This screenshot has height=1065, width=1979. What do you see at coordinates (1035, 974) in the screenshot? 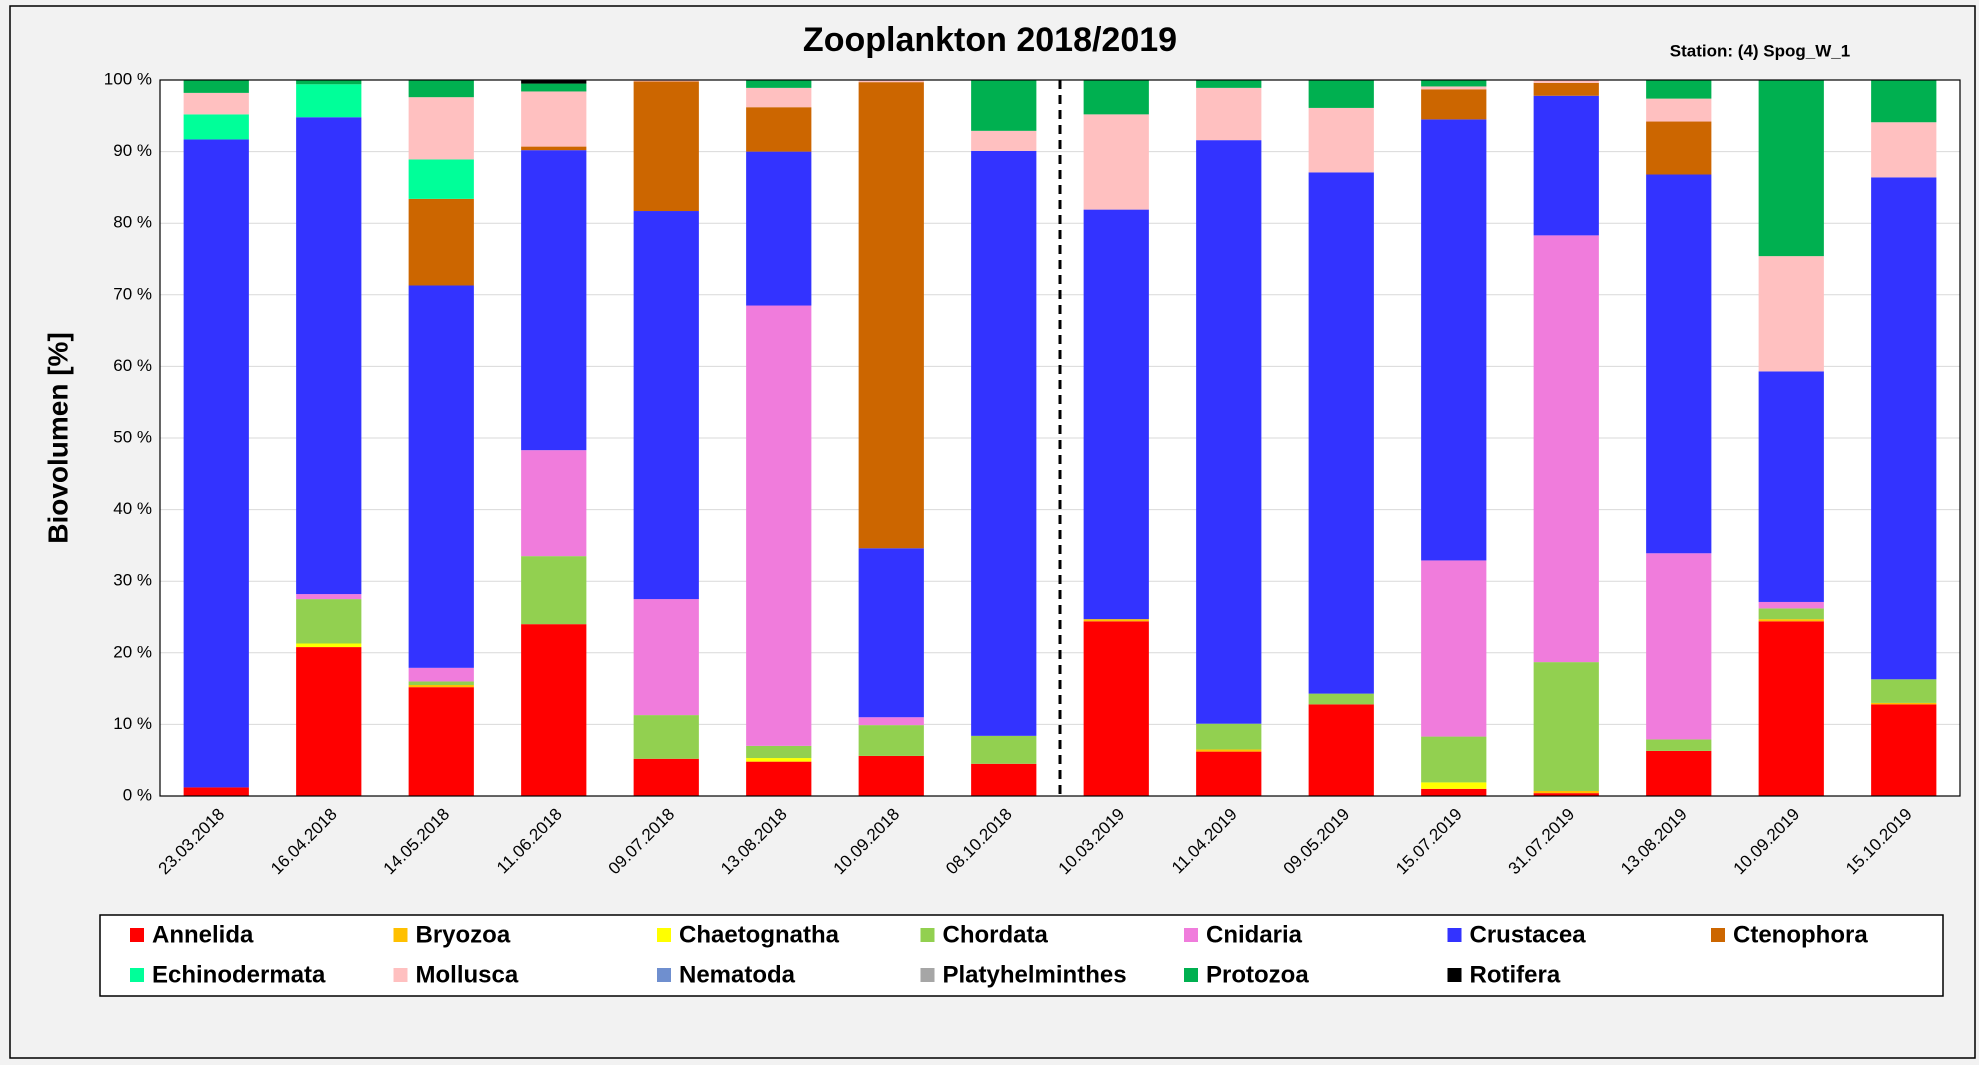
I see `legend-label: Platyhelminthes` at bounding box center [1035, 974].